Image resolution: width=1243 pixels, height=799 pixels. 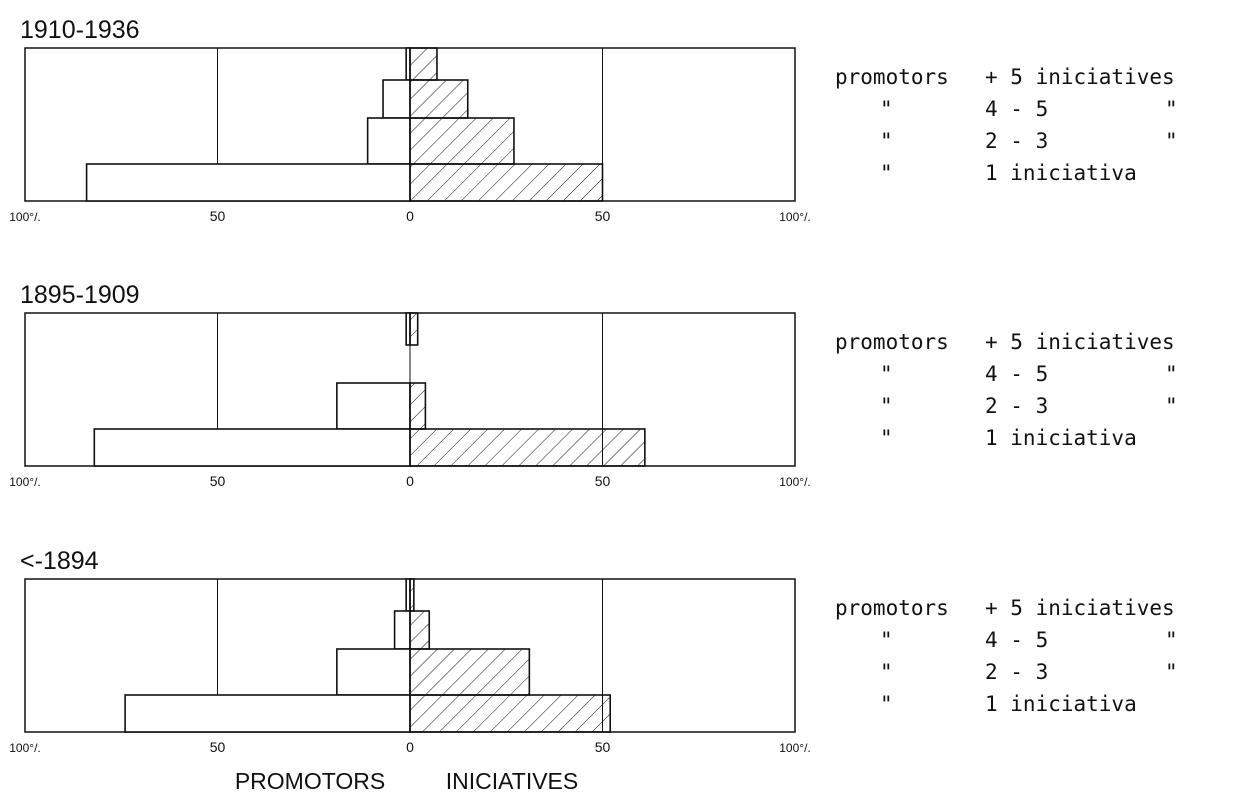 I want to click on axis-caption-promotors: PROMOTORS, so click(x=310, y=781).